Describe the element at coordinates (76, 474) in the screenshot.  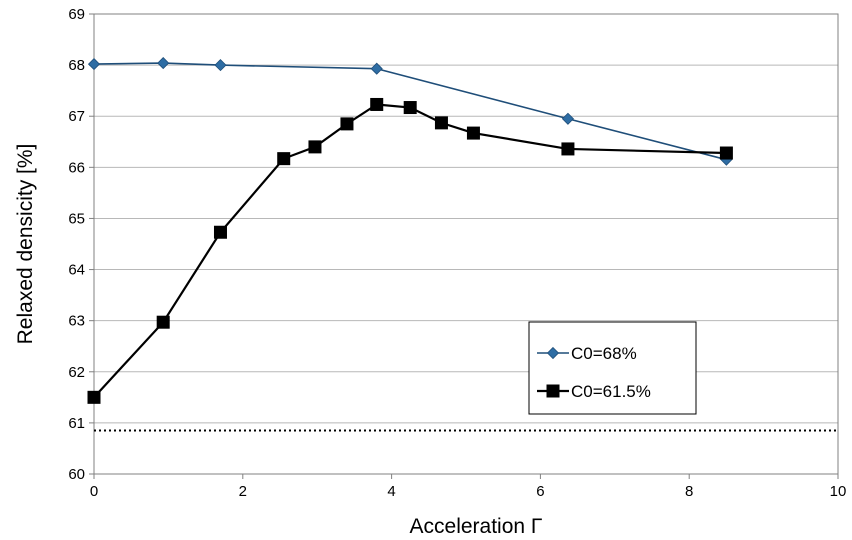
I see `y-tick-label: 60` at that location.